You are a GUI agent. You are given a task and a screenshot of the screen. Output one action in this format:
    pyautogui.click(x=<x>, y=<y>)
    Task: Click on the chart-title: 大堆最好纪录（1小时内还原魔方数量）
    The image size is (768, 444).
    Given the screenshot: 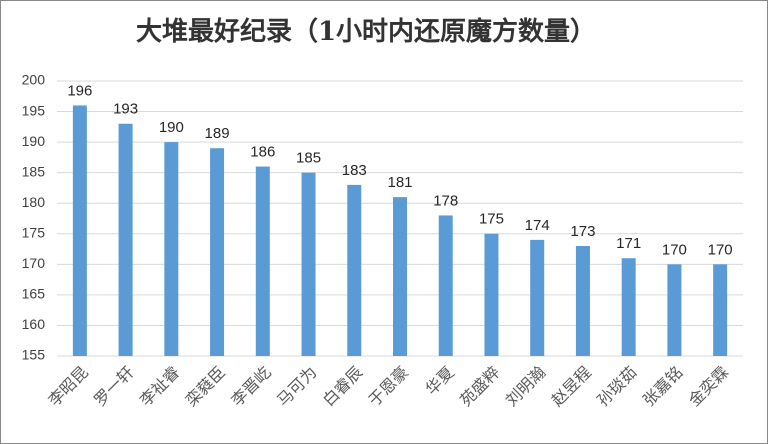 What is the action you would take?
    pyautogui.click(x=366, y=31)
    